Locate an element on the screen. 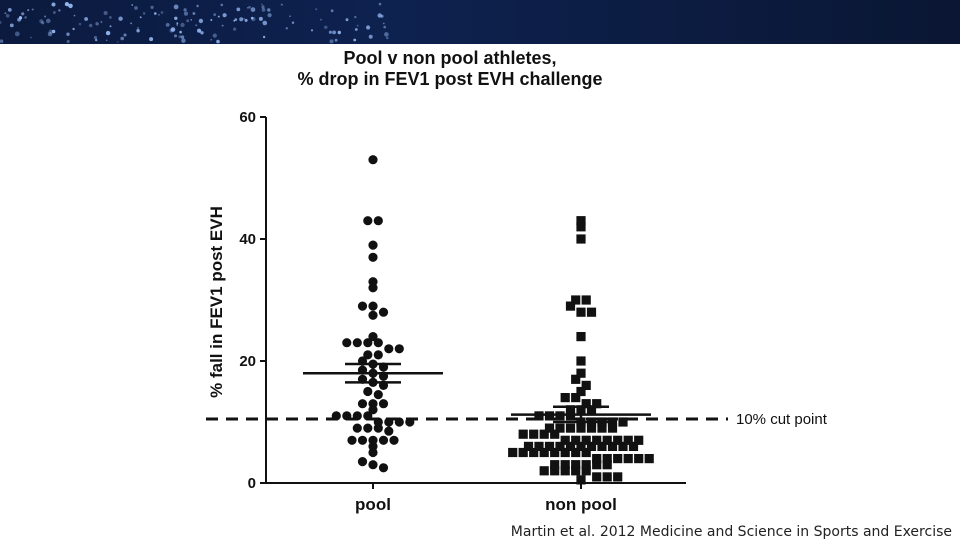 The width and height of the screenshot is (960, 540). chart-title-line1: Pool v non pool athletes, is located at coordinates (450, 58).